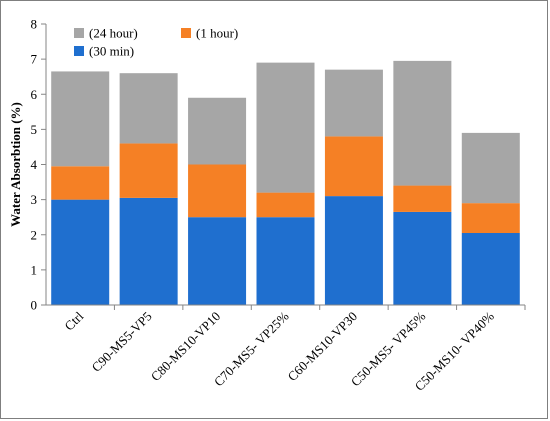 The width and height of the screenshot is (550, 421). Describe the element at coordinates (34, 164) in the screenshot. I see `y-tick-label: 4` at that location.